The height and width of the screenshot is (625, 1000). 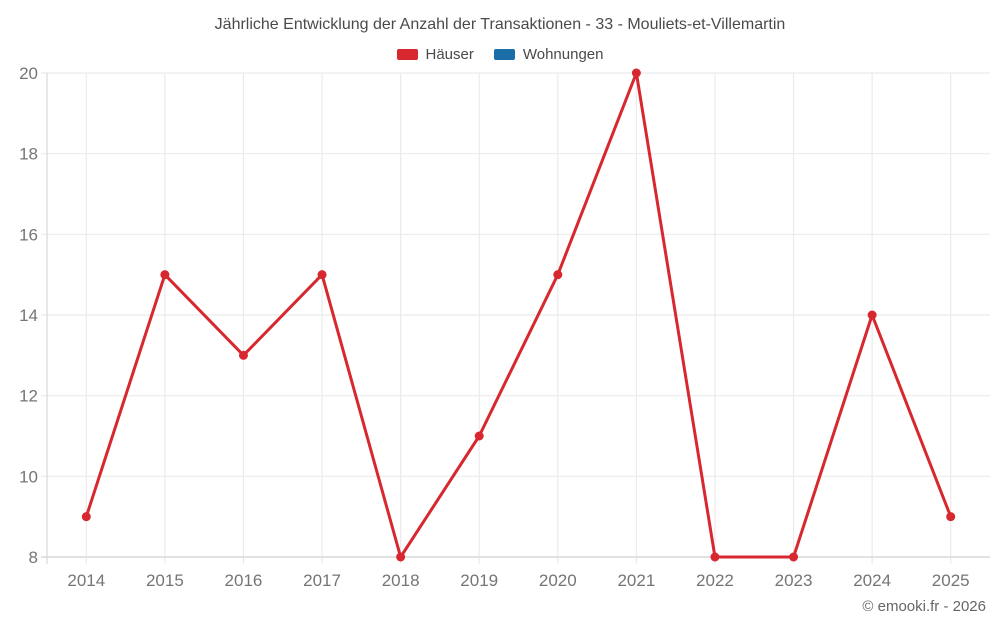 What do you see at coordinates (28, 154) in the screenshot?
I see `y-axis-tick-label: 18` at bounding box center [28, 154].